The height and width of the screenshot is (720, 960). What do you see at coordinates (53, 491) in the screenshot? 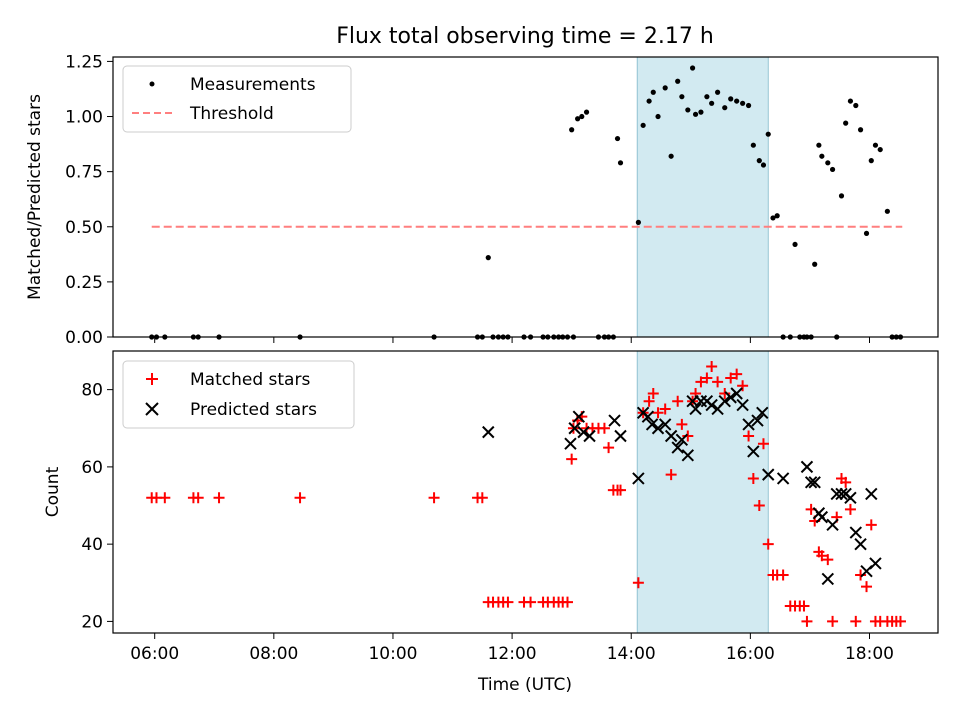
I see `bottom-panel-y-label: Count` at bounding box center [53, 491].